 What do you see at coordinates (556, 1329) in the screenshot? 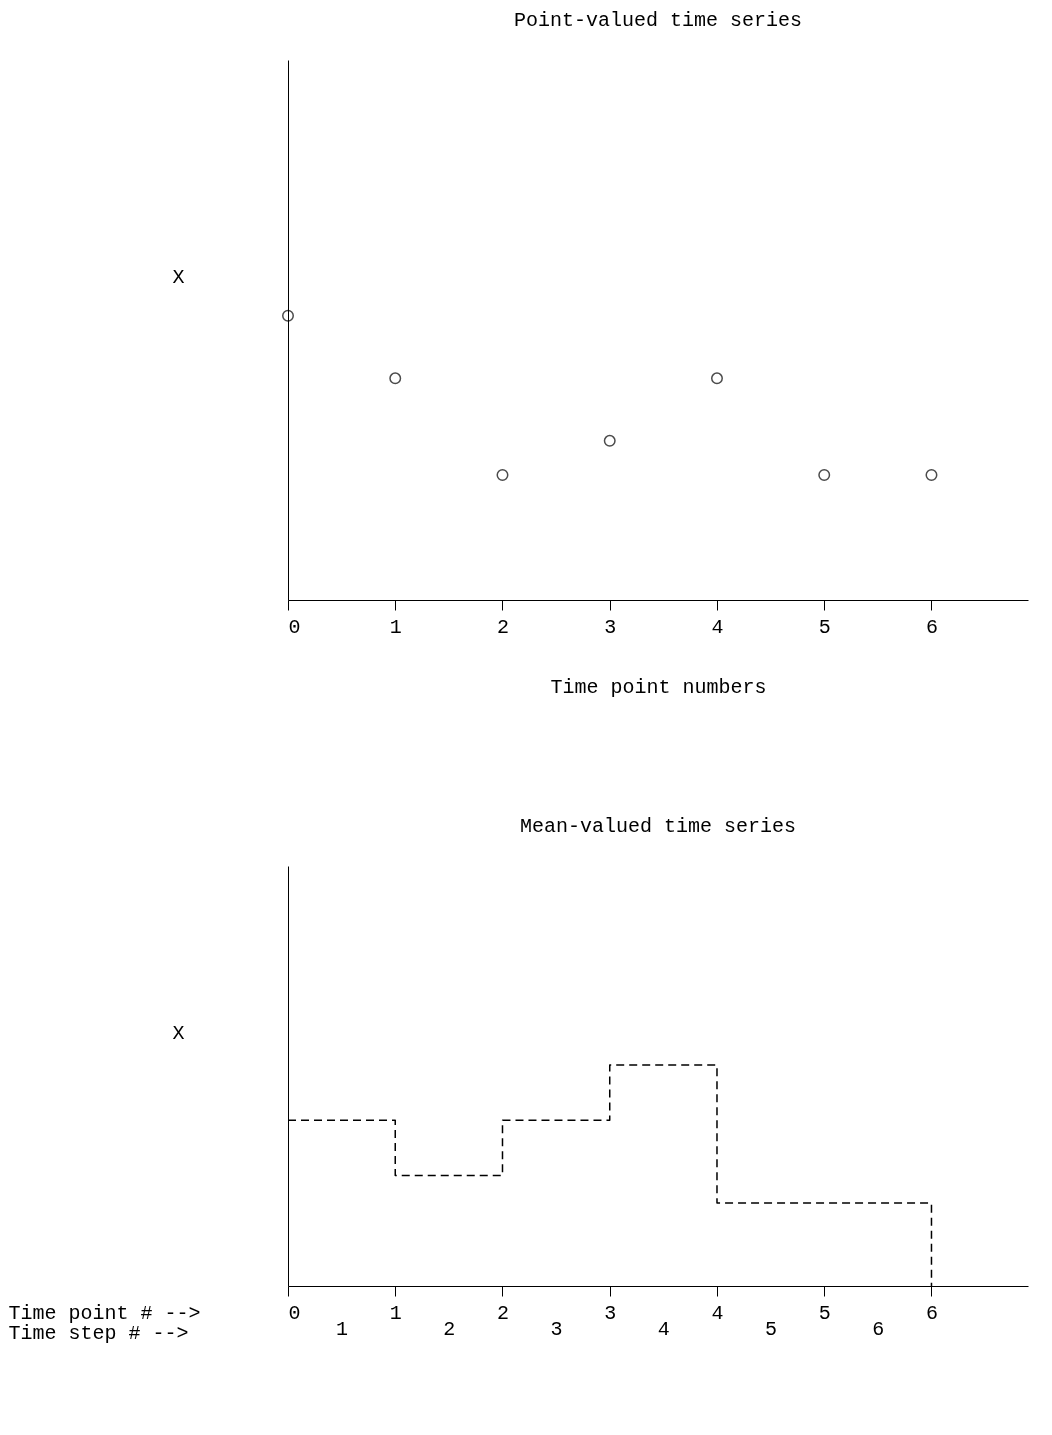
I see `x2-tick-label: 3` at bounding box center [556, 1329].